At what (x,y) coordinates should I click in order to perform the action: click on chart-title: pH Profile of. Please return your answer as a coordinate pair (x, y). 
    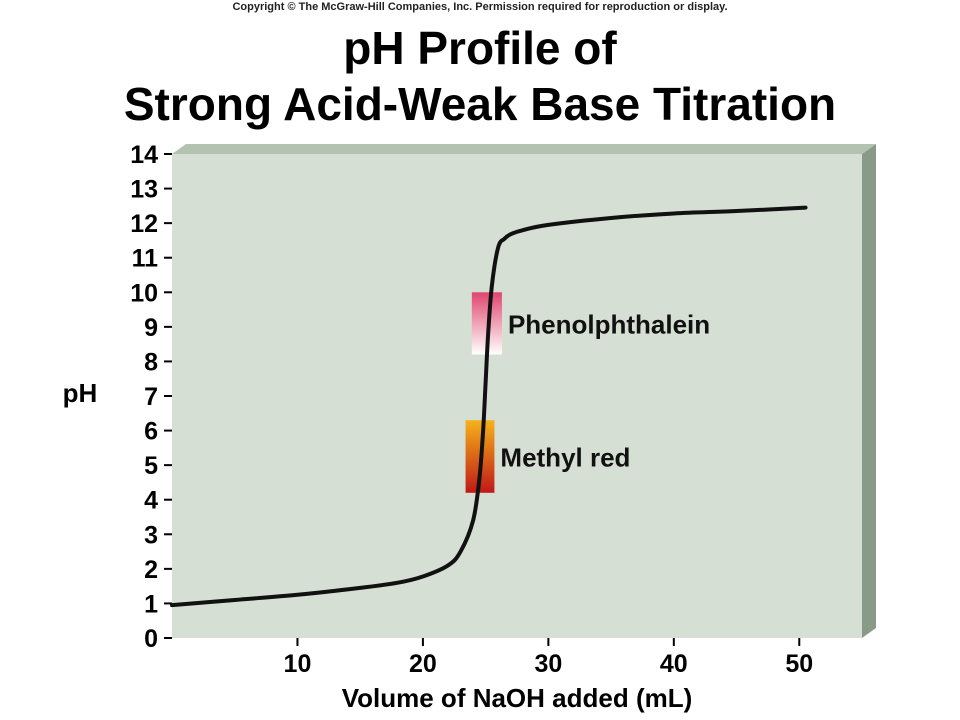
    Looking at the image, I should click on (480, 48).